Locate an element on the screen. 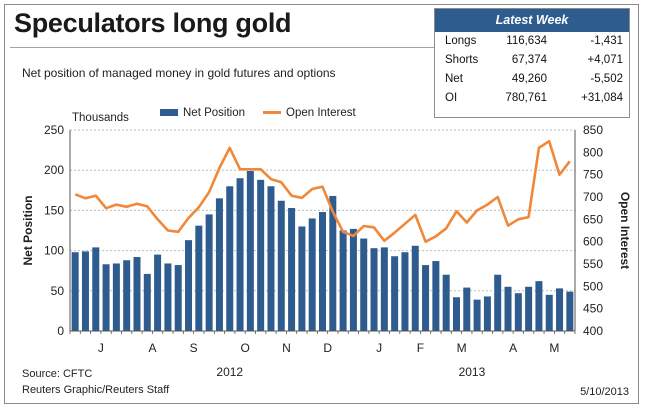  row-value: 67,374 is located at coordinates (529, 60).